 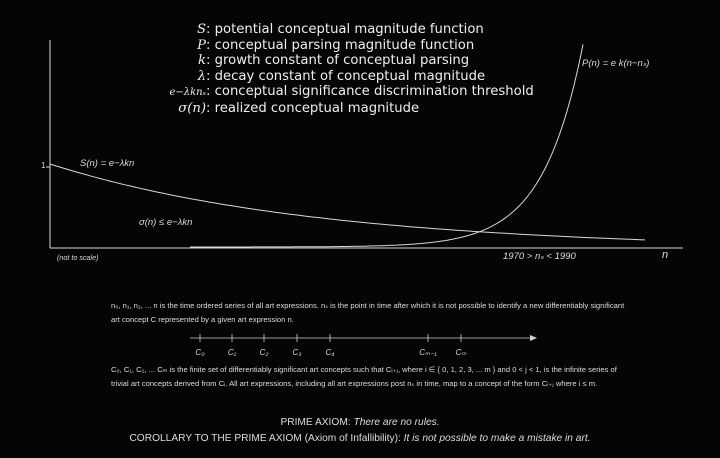 I want to click on timeline-tick-label: Cₘ₋₁, so click(x=428, y=352).